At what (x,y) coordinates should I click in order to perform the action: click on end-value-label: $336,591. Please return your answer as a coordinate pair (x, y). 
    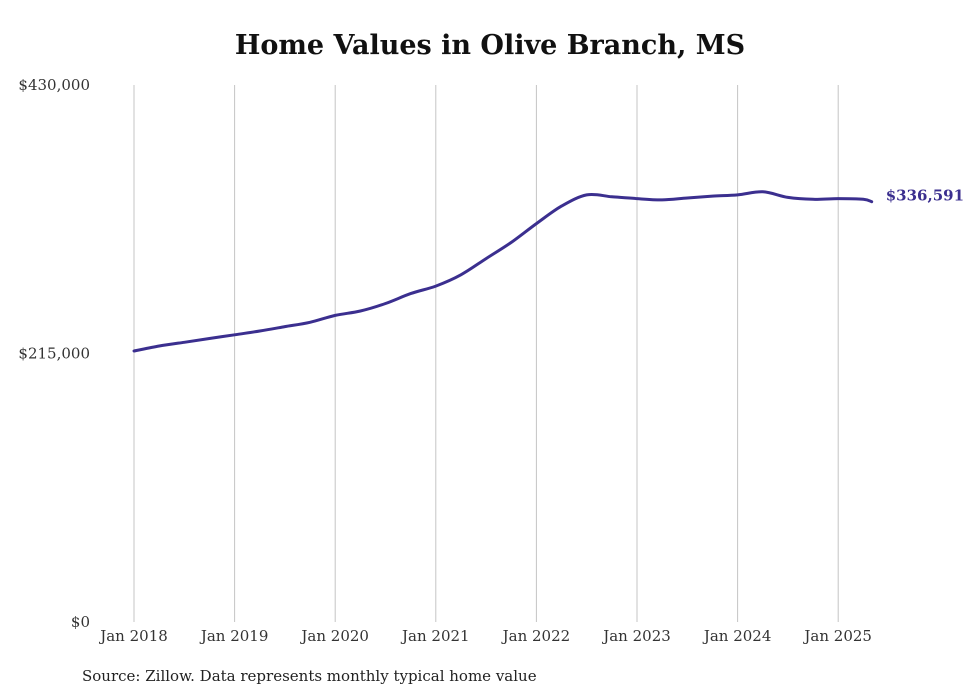
    Looking at the image, I should click on (925, 196).